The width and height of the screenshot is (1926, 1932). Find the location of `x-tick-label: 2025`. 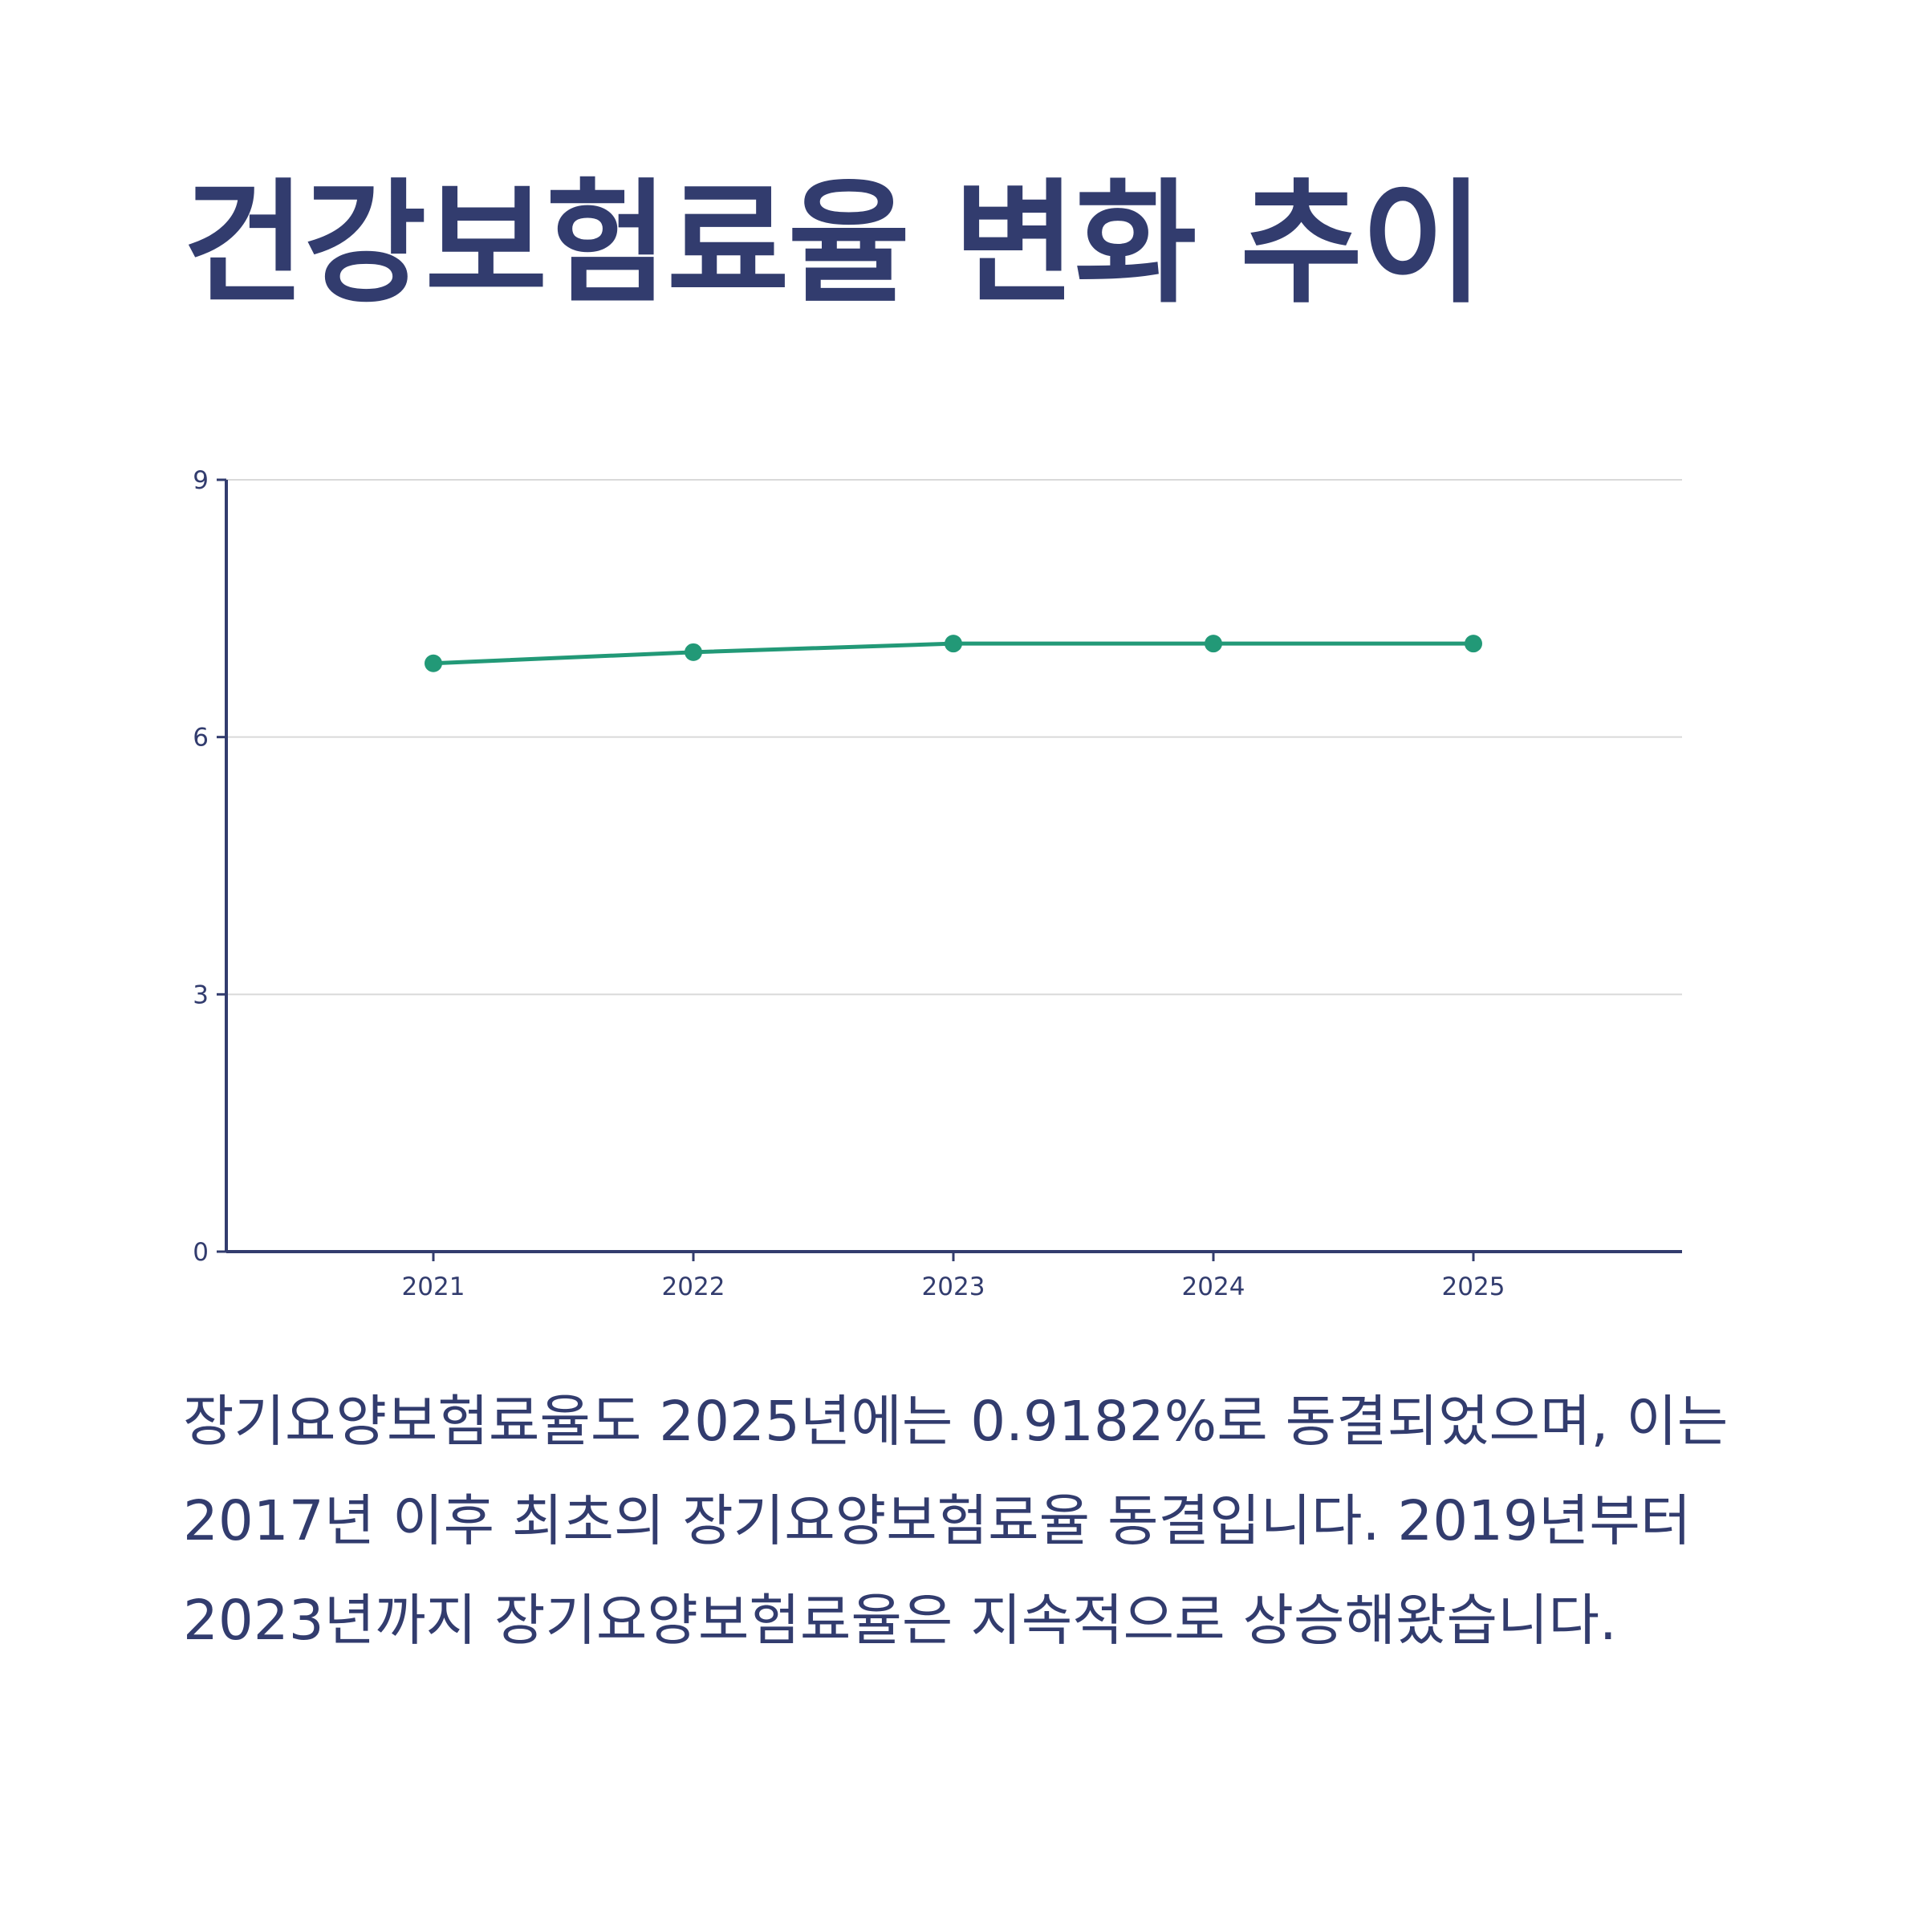

x-tick-label: 2025 is located at coordinates (1473, 1286).